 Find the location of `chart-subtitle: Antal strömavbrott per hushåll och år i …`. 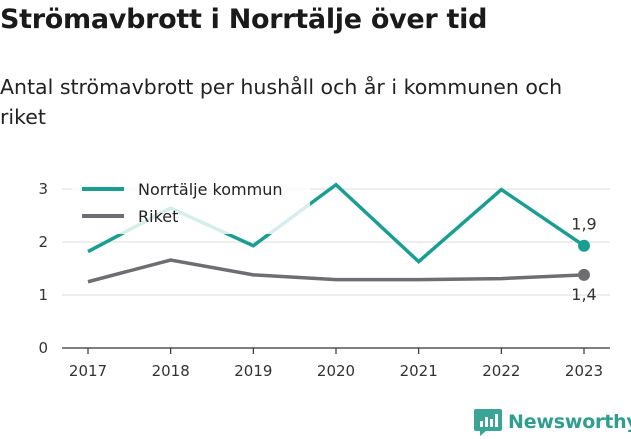

chart-subtitle: Antal strömavbrott per hushåll och år i … is located at coordinates (281, 102).